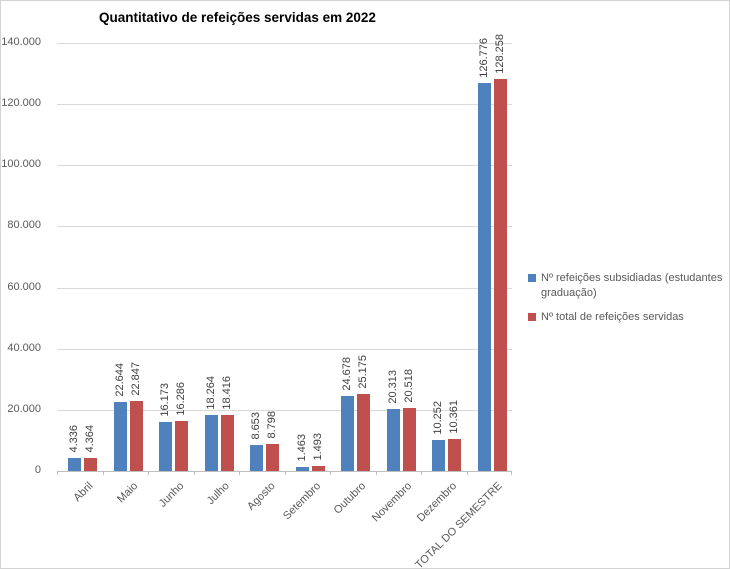  I want to click on bar-total-outubro, so click(364, 432).